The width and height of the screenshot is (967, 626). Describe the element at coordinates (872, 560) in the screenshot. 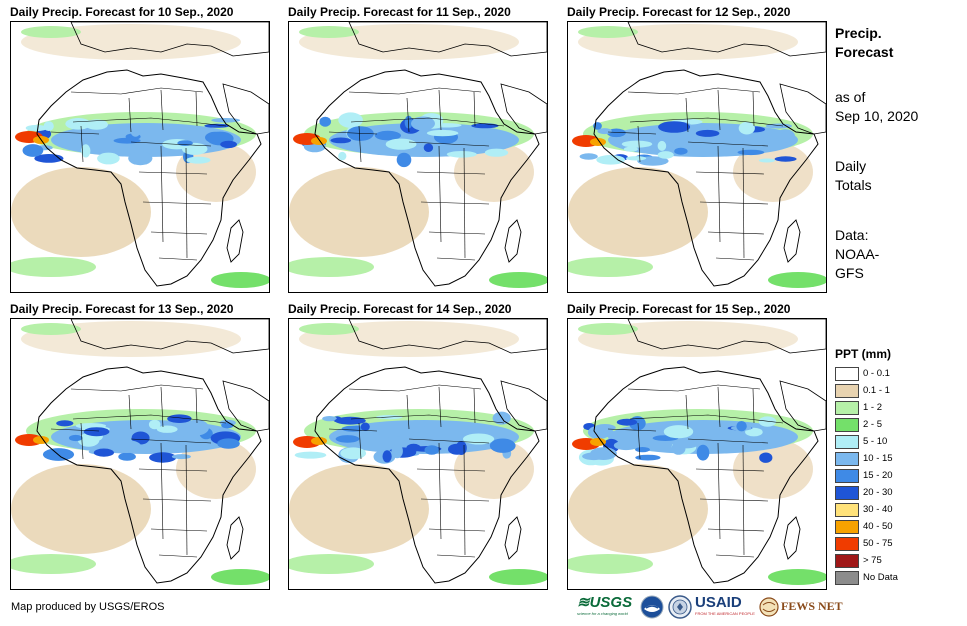

I see `legend-label: > 75` at that location.